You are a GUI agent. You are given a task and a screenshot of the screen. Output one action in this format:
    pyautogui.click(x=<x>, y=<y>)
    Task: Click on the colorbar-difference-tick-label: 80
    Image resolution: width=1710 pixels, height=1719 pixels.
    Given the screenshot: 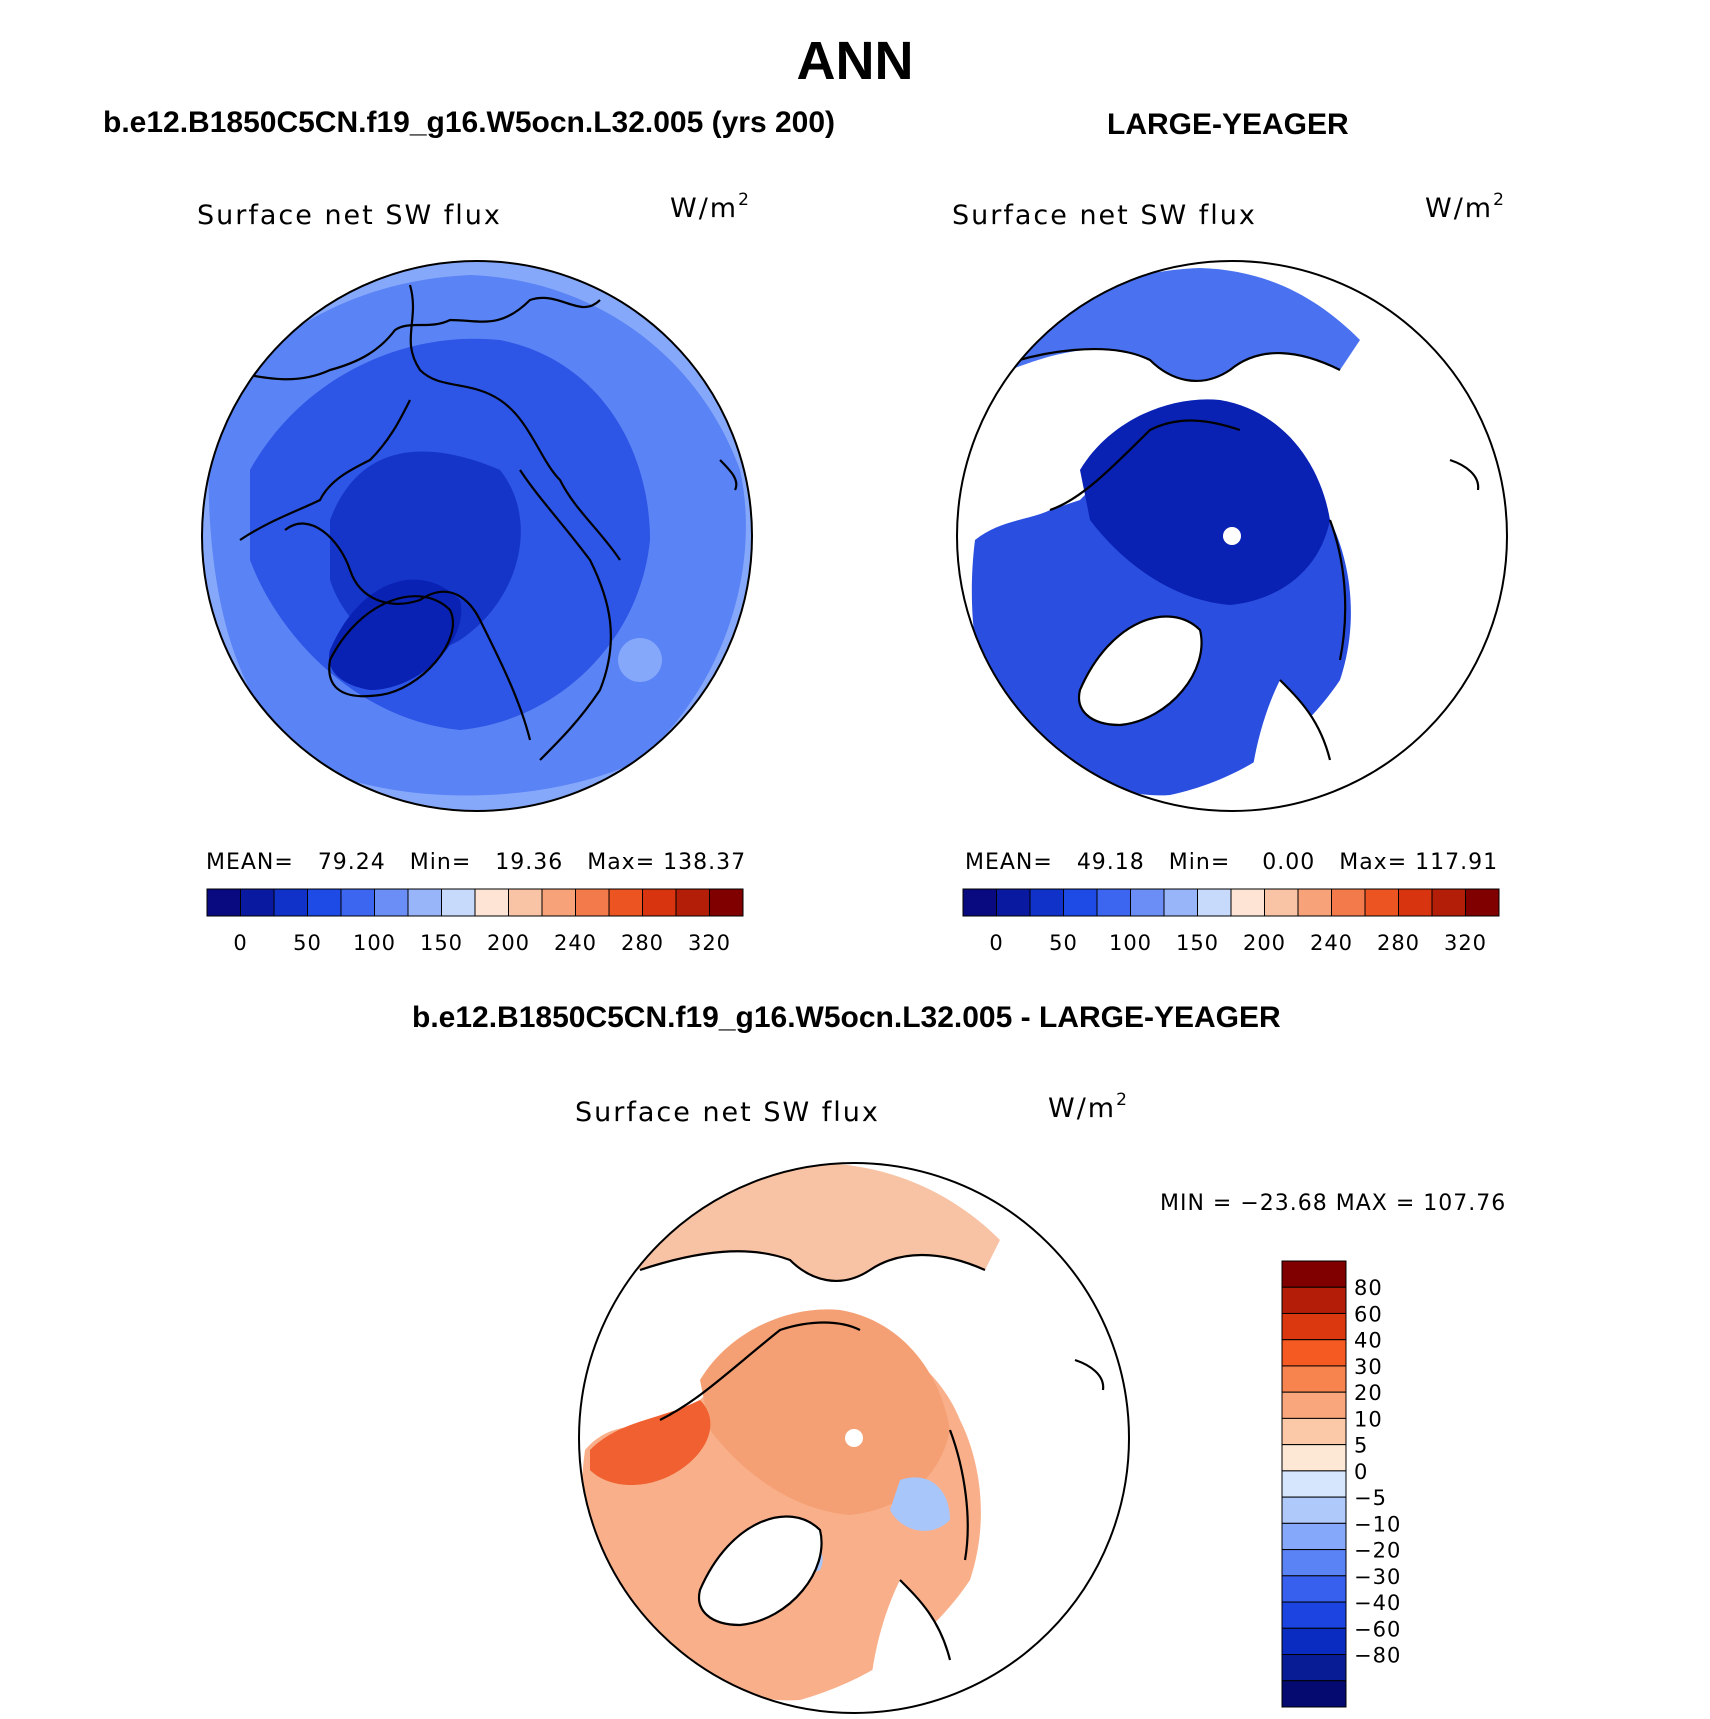 What is the action you would take?
    pyautogui.click(x=1368, y=1288)
    